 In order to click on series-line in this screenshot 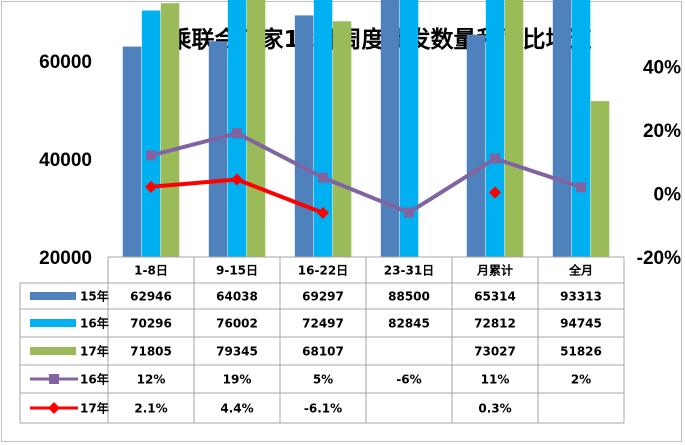, I will do `click(366, 173)`.